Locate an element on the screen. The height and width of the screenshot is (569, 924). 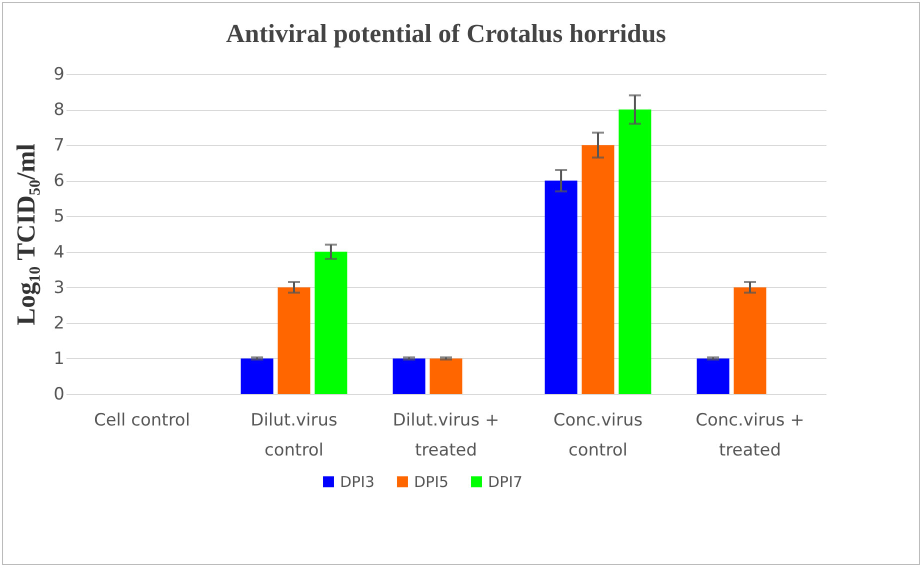
chart-title: Antiviral potential of Crotalus horridus is located at coordinates (446, 33).